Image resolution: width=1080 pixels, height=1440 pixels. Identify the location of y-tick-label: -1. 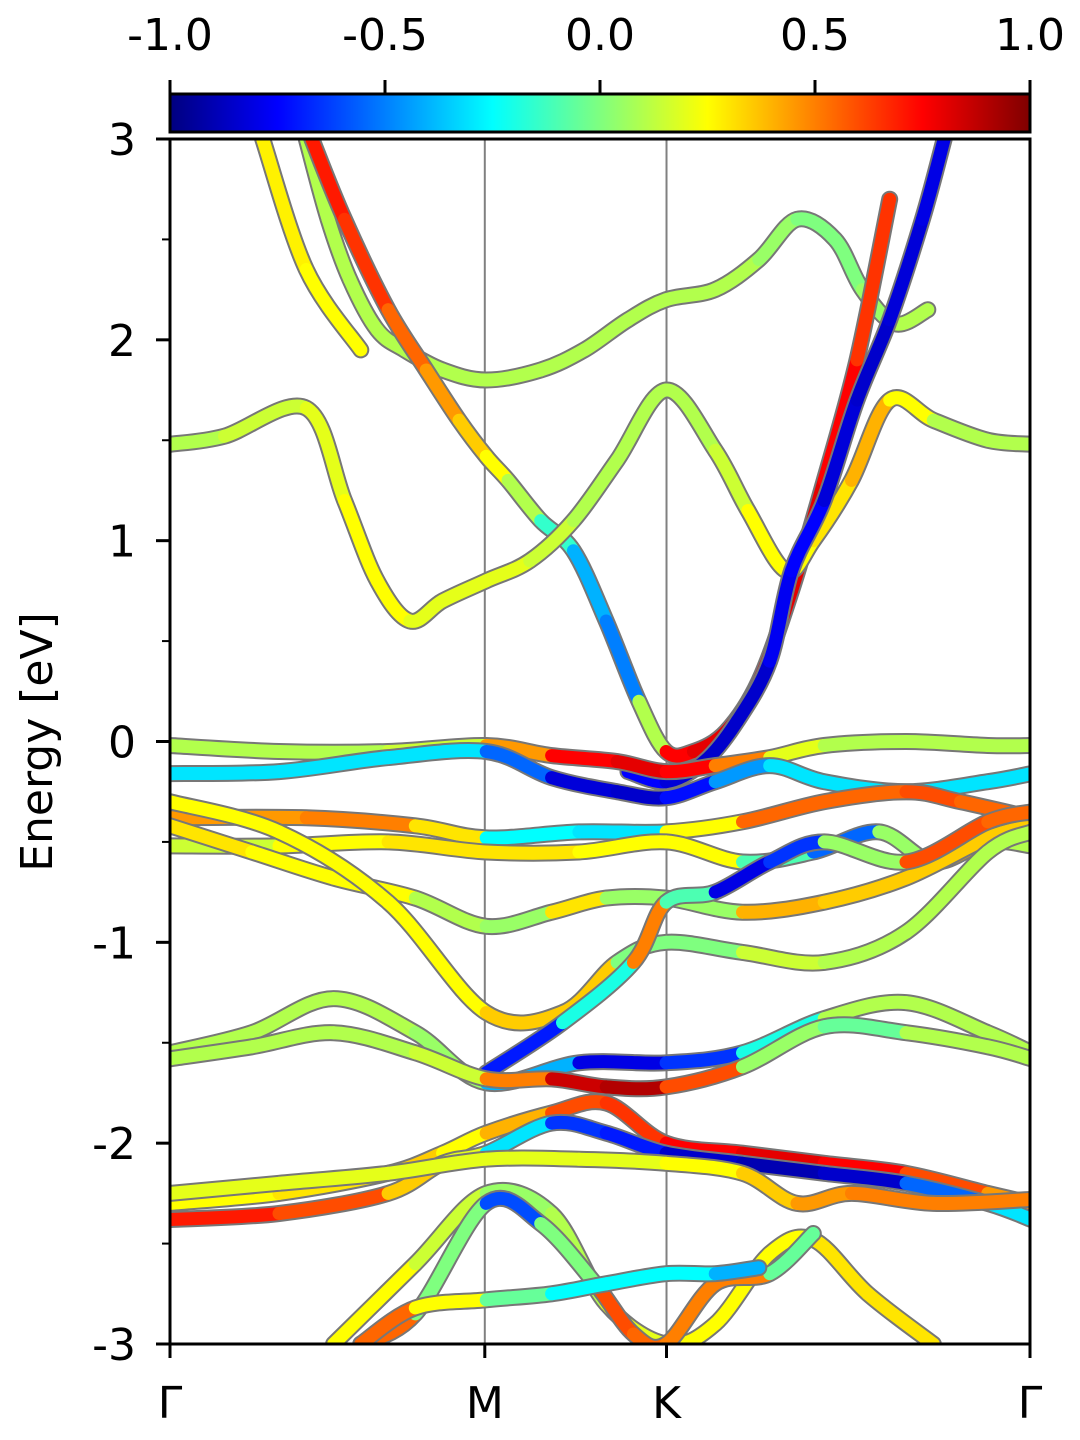
(114, 943).